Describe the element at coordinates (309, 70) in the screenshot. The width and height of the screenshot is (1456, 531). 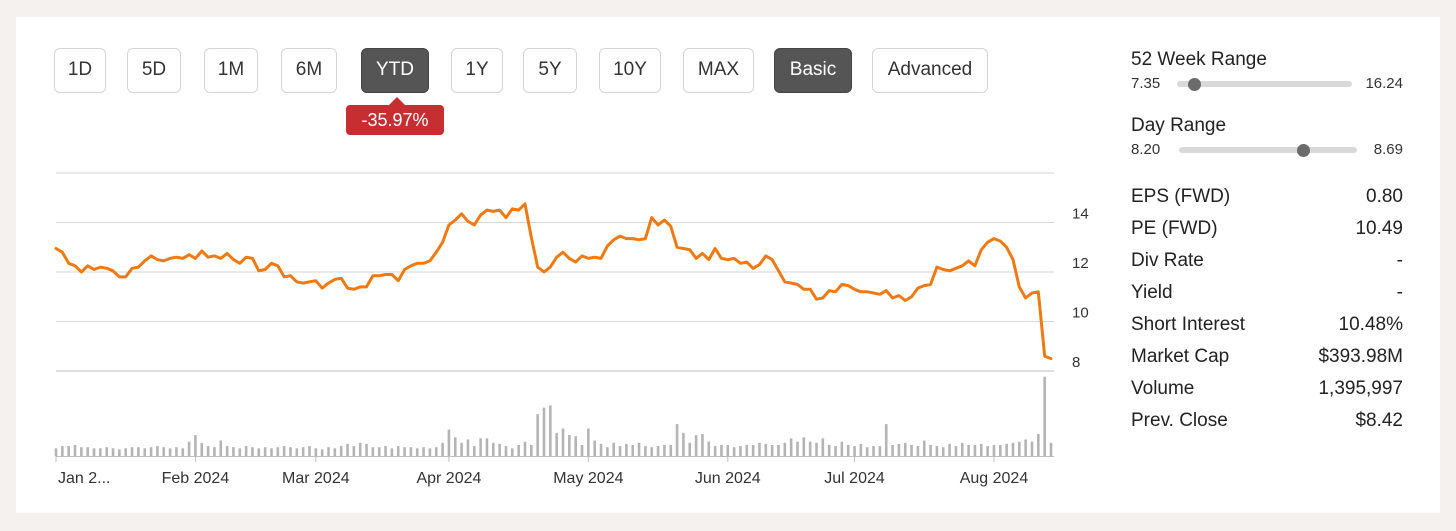
I see `range-6m-button: 6M` at that location.